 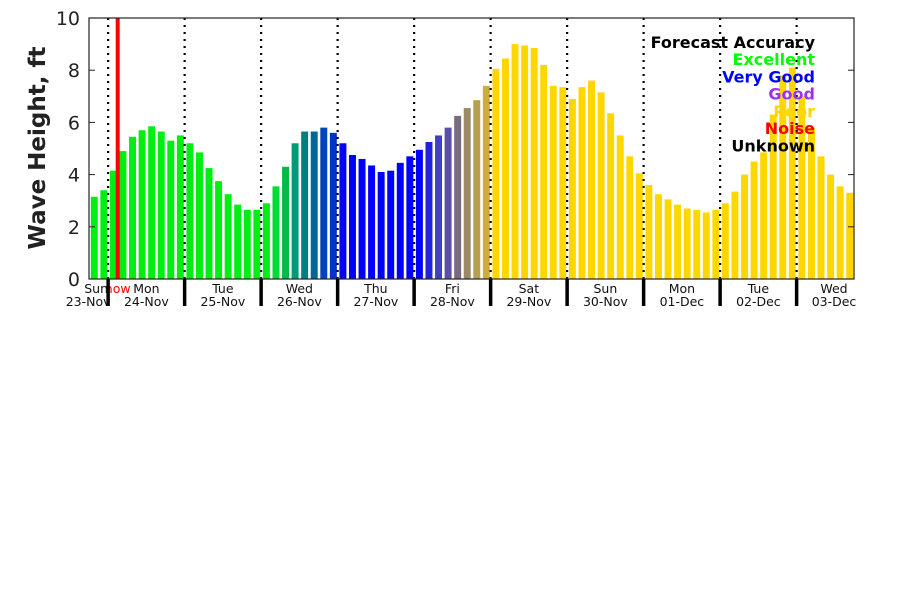 What do you see at coordinates (452, 301) in the screenshot?
I see `day-label-date: 28-Nov` at bounding box center [452, 301].